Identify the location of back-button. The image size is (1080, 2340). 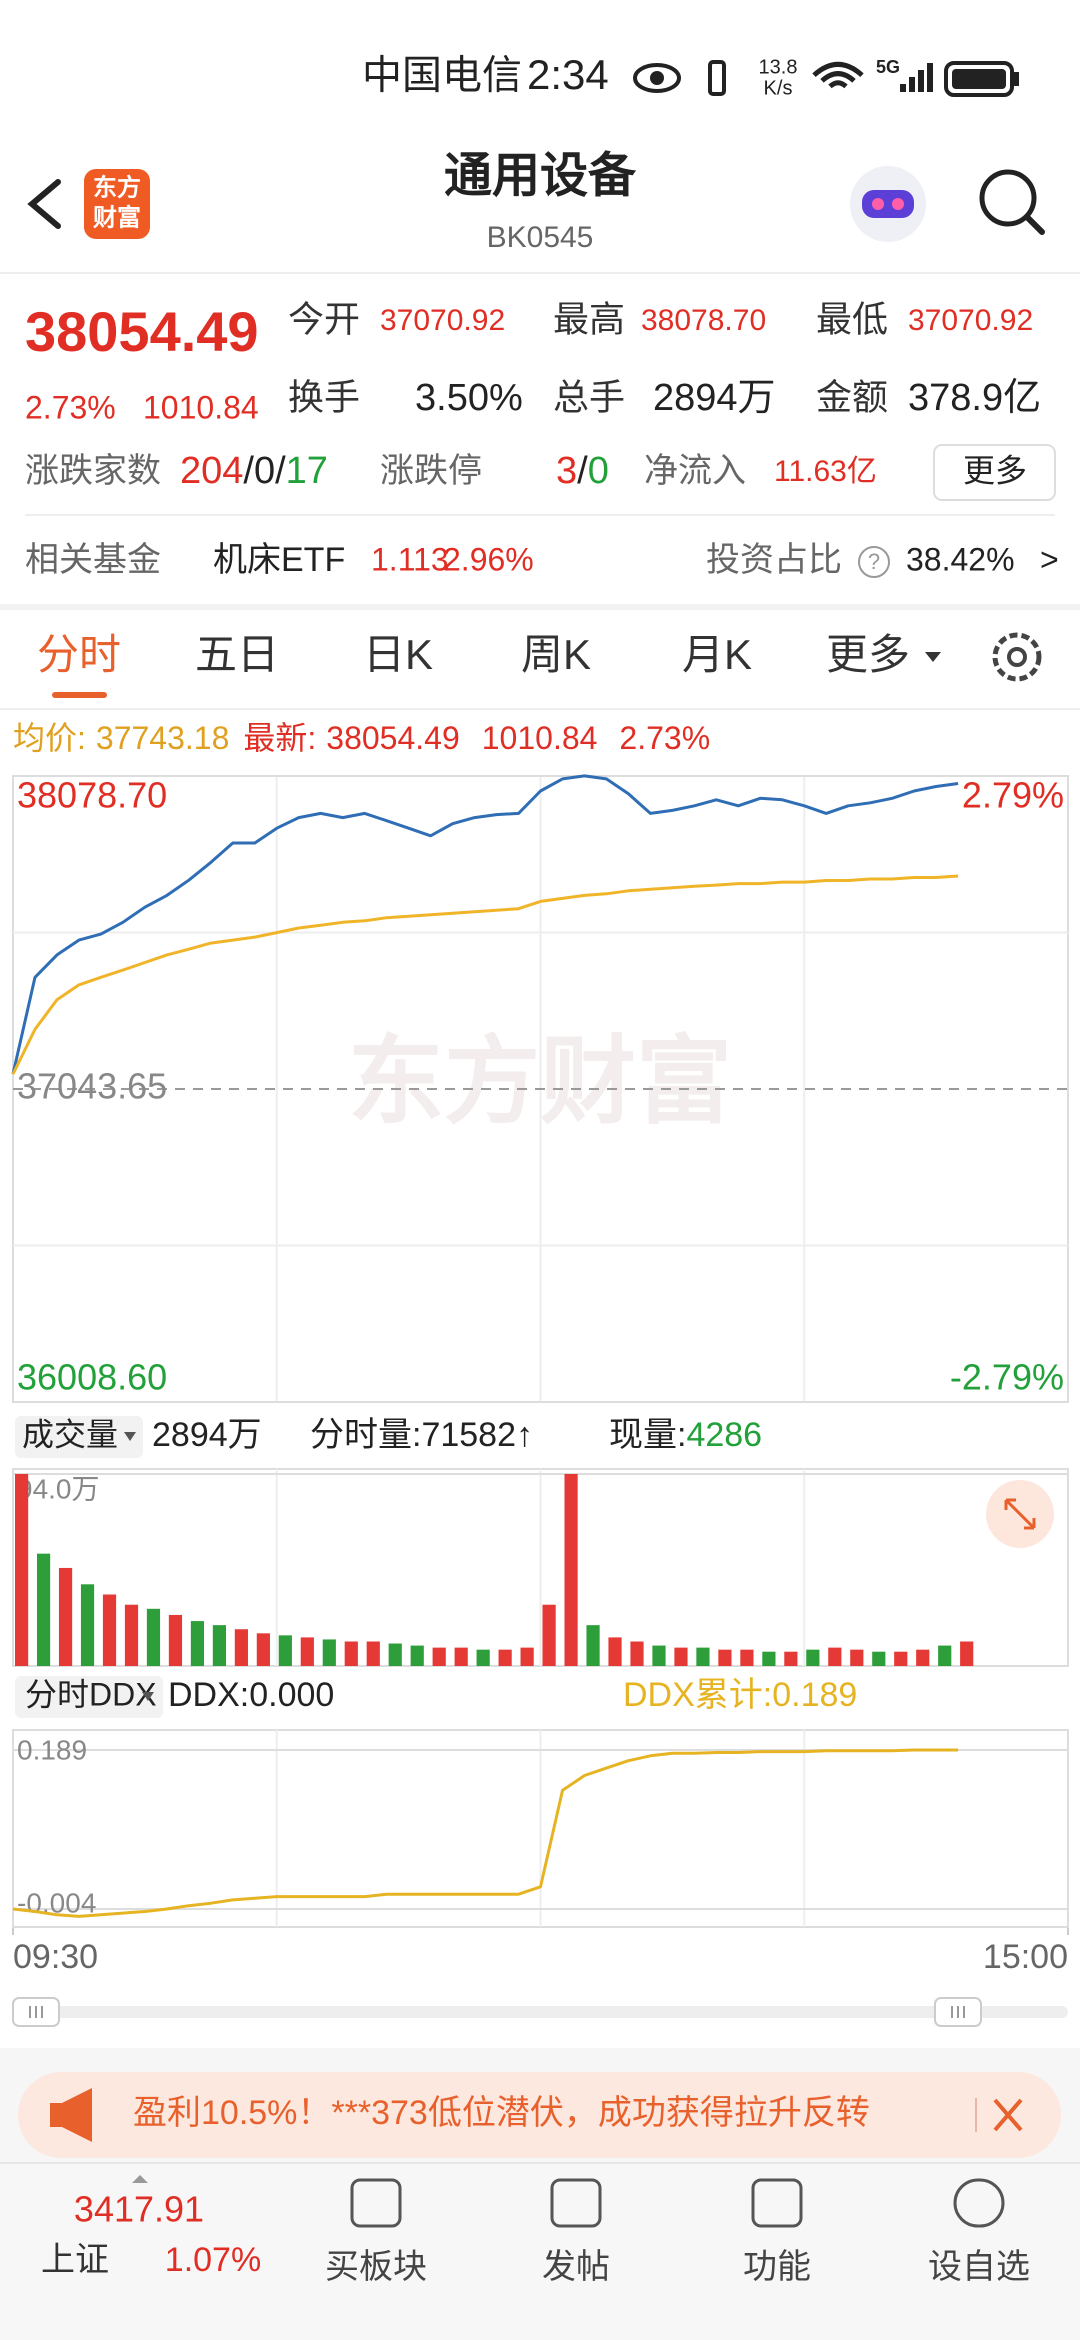
(44, 204).